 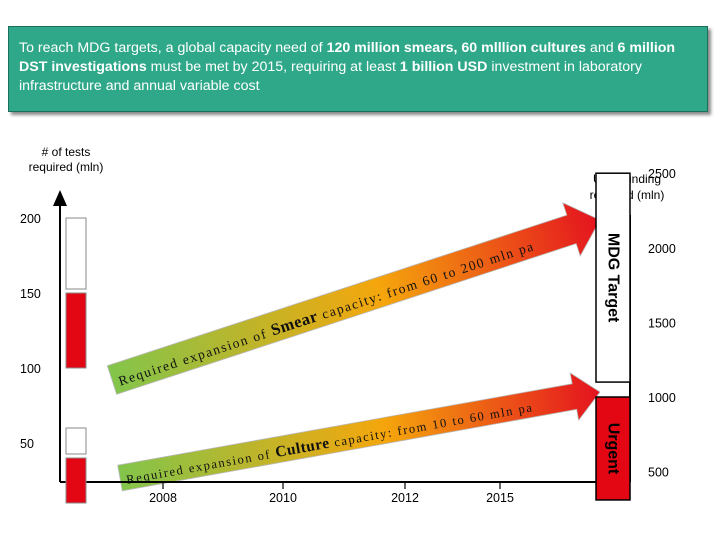 I want to click on target-label-mdg: MDG Target, so click(x=613, y=278).